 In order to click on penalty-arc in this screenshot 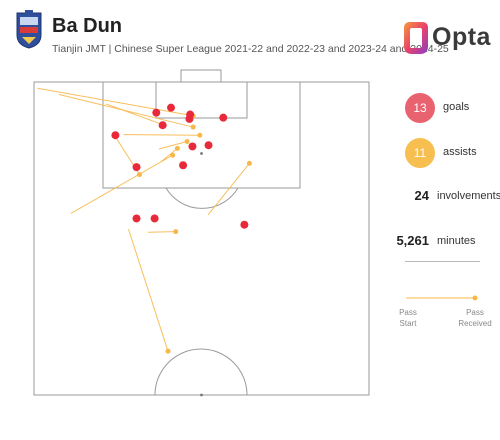, I will do `click(202, 198)`.